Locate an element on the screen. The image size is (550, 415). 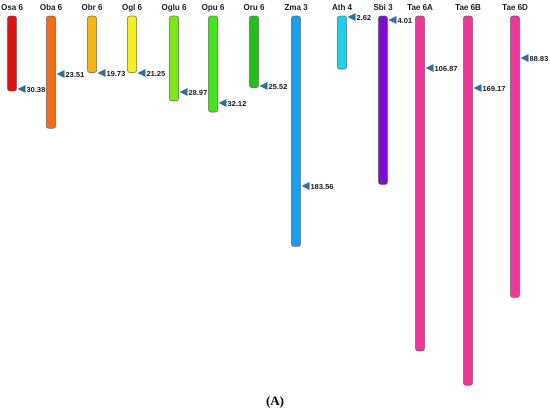
chromosome-tae-6a: Tae 6A 106.87 is located at coordinates (432, 177).